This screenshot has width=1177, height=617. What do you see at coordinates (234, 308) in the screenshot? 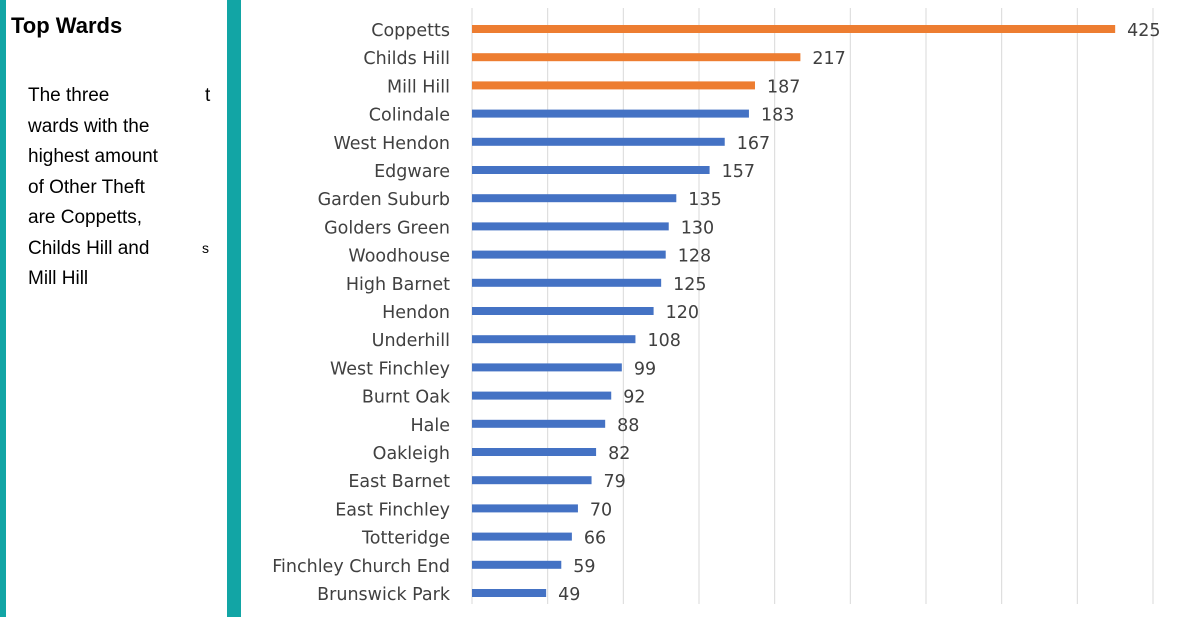
I see `panel-divider` at bounding box center [234, 308].